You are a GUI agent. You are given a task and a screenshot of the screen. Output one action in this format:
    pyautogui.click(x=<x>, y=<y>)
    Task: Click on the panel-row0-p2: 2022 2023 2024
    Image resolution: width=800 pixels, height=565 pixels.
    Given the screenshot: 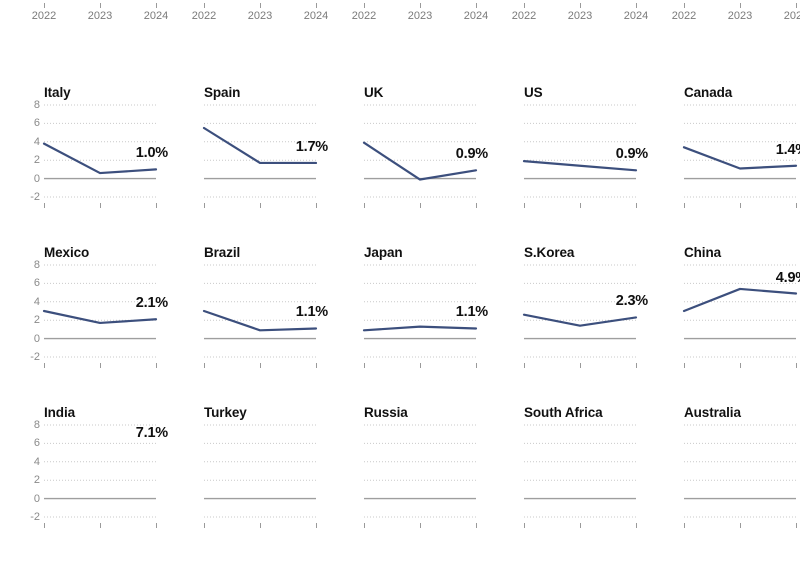 What is the action you would take?
    pyautogui.click(x=414, y=22)
    